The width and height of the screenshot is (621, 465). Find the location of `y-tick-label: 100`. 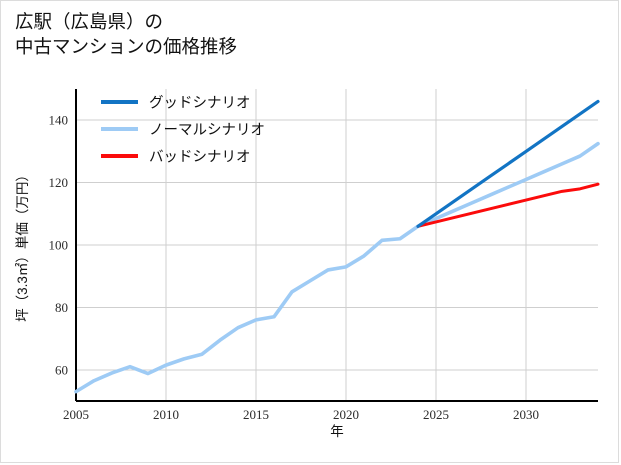

y-tick-label: 100 is located at coordinates (59, 245).